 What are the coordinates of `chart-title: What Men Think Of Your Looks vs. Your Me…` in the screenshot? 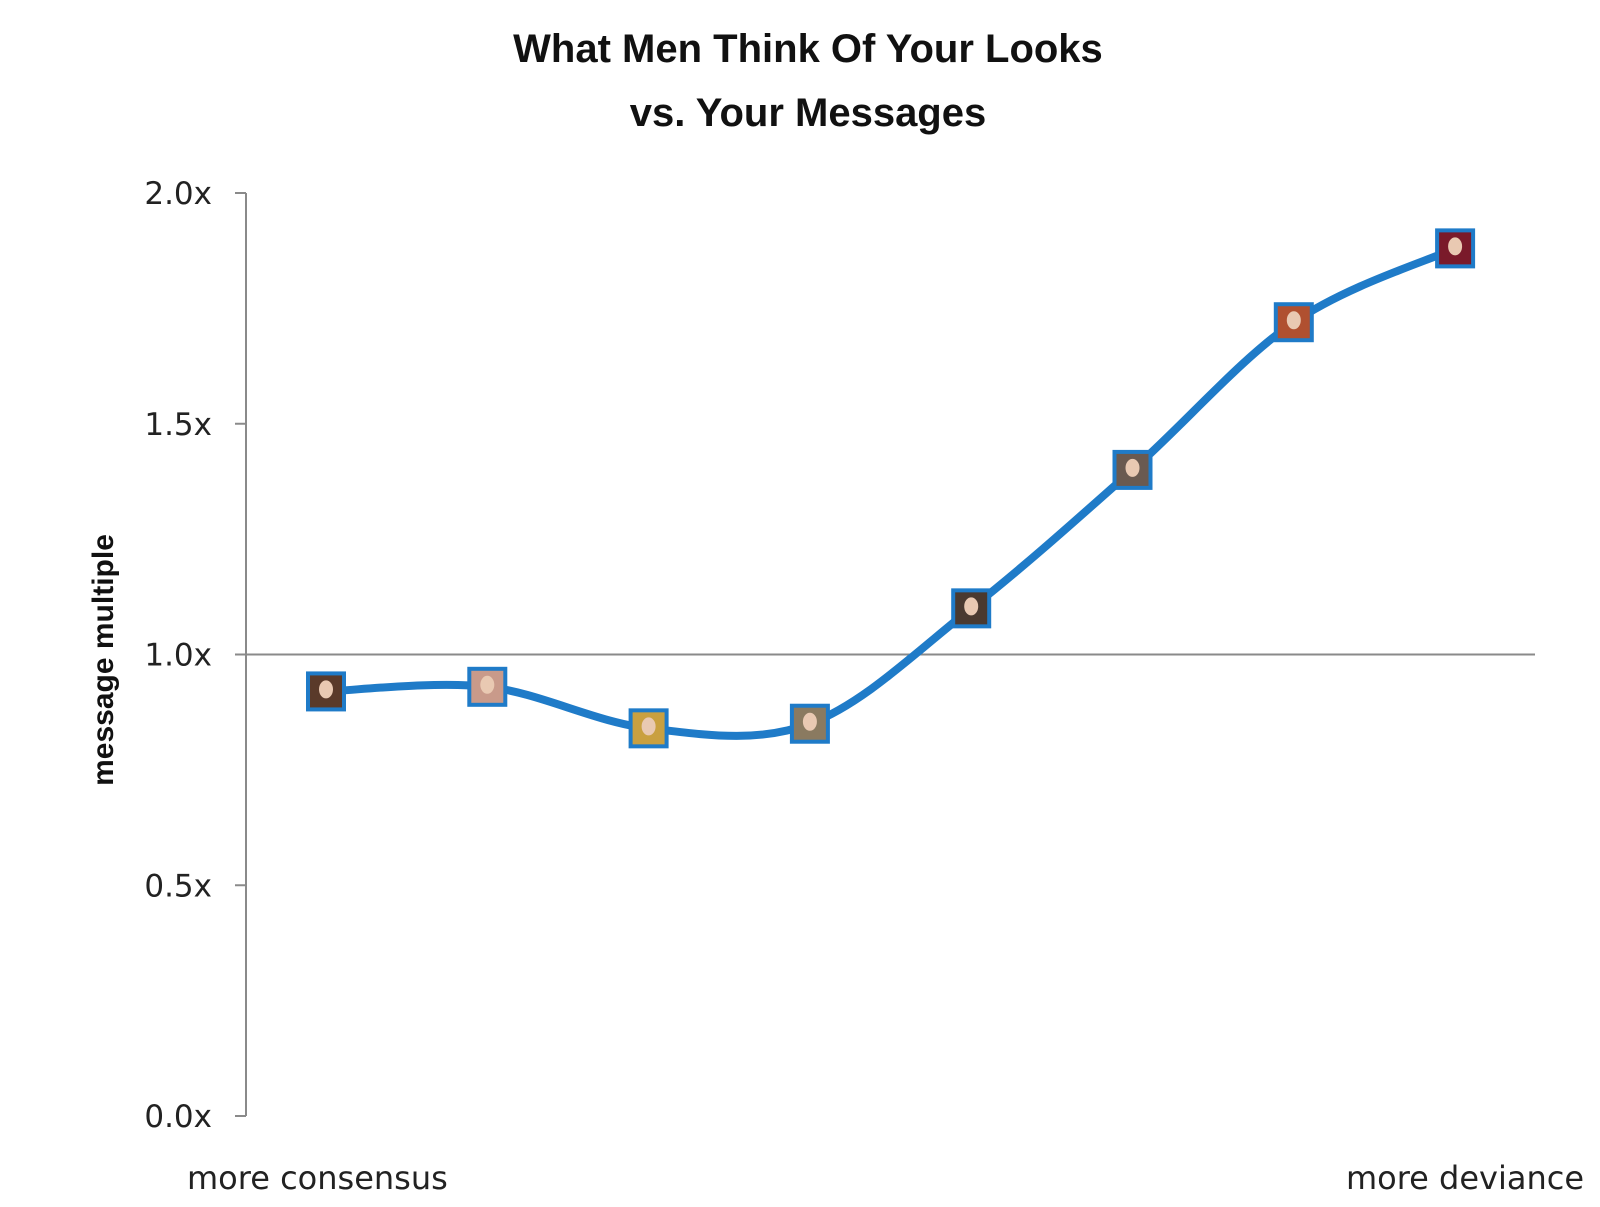 It's located at (808, 81).